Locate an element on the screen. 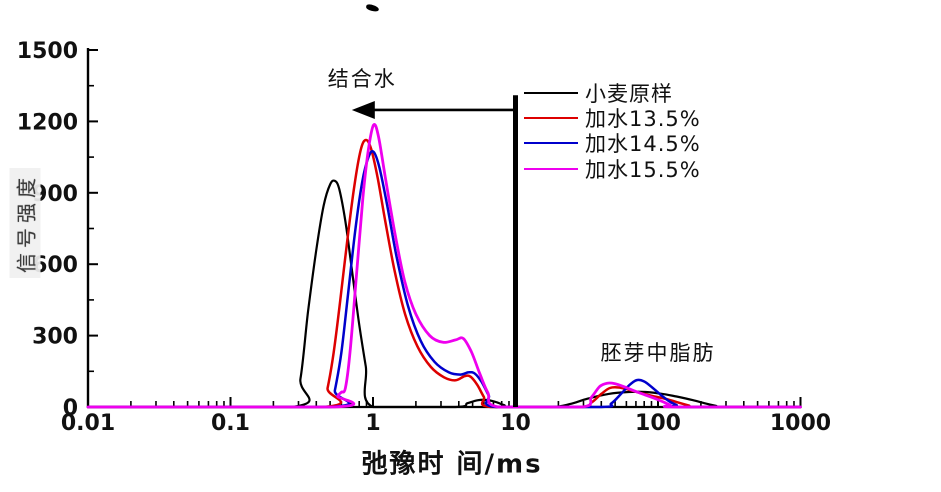  arrow-head-icon is located at coordinates (363, 109).